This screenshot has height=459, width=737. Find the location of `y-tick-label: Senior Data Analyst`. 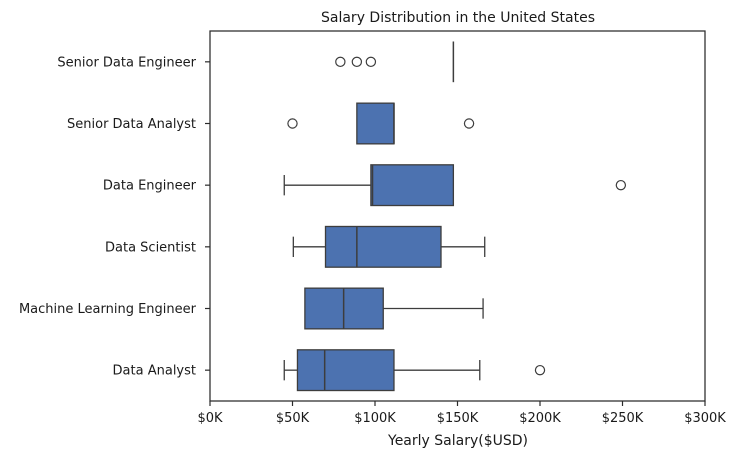

y-tick-label: Senior Data Analyst is located at coordinates (131, 124).